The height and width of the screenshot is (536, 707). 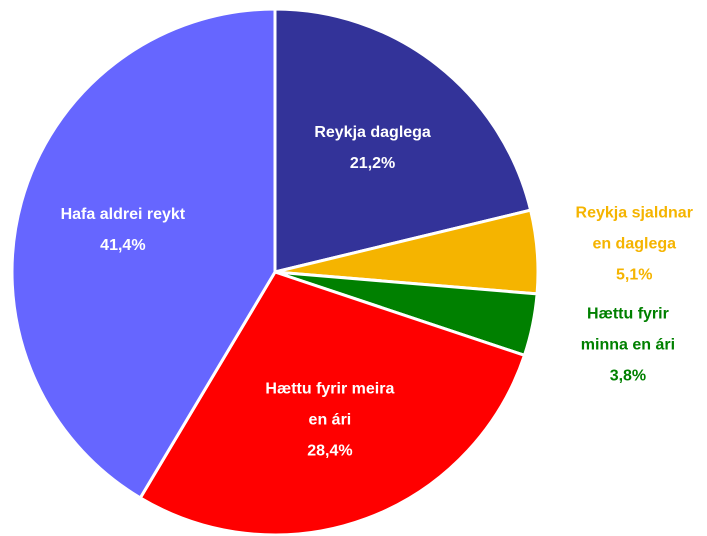 I want to click on slice-label: Hættu fyrir minna en ári 3,8%, so click(x=628, y=344).